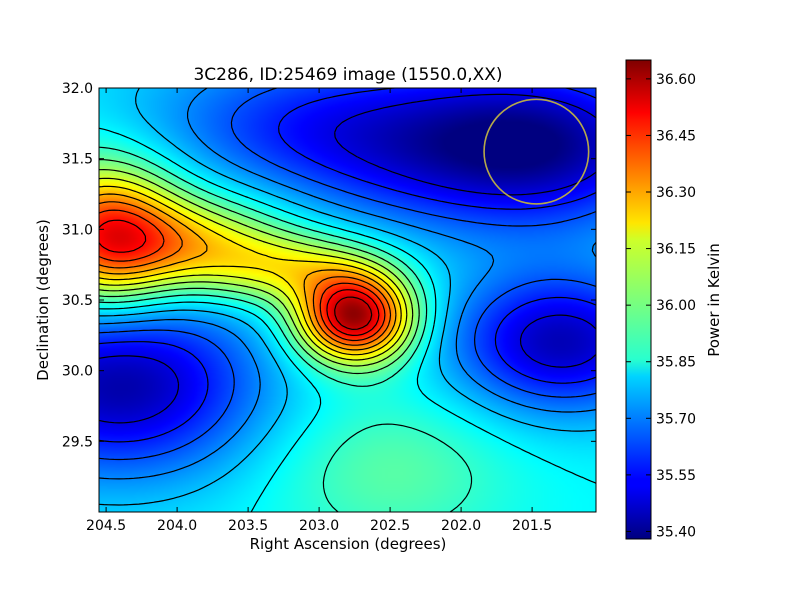 The image size is (800, 600). Describe the element at coordinates (106, 526) in the screenshot. I see `x-tick-label: 204.5` at that location.